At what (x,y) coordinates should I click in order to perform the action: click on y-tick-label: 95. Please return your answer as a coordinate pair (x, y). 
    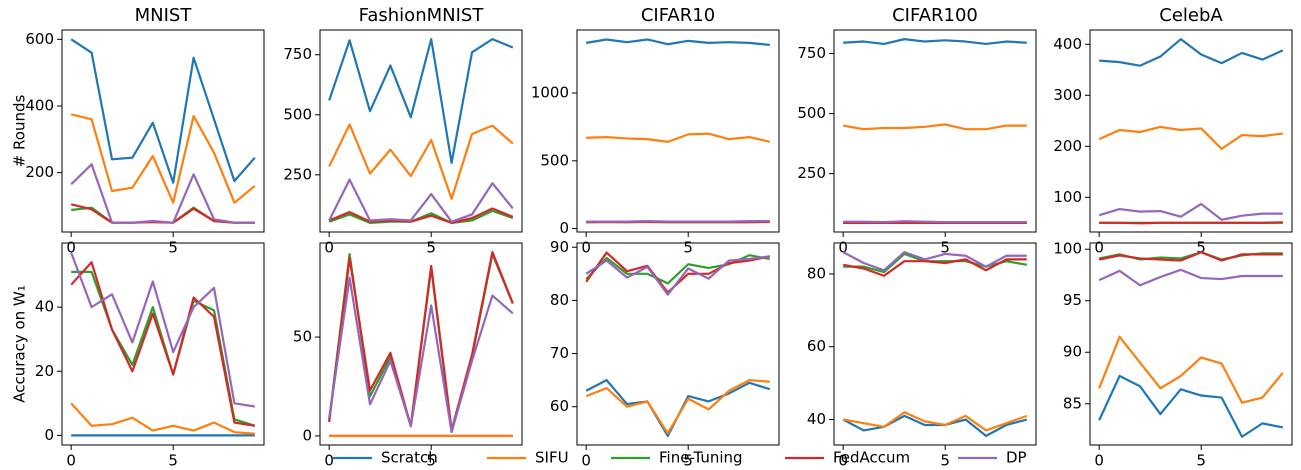
    Looking at the image, I should click on (1072, 300).